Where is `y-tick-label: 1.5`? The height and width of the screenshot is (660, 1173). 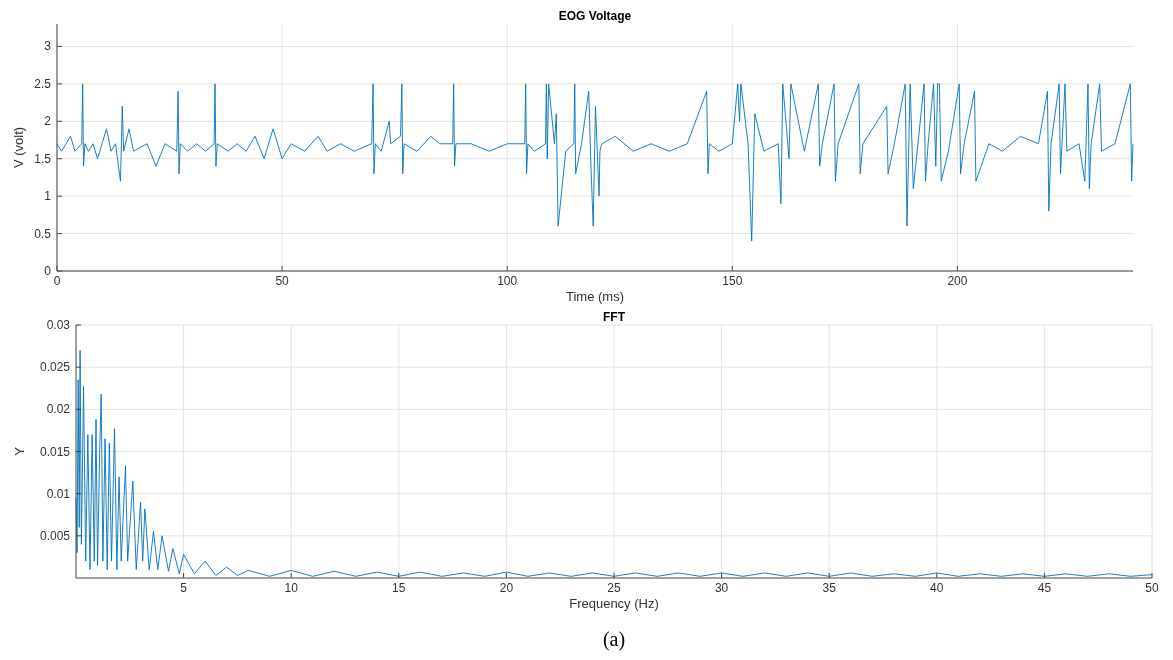 y-tick-label: 1.5 is located at coordinates (43, 158).